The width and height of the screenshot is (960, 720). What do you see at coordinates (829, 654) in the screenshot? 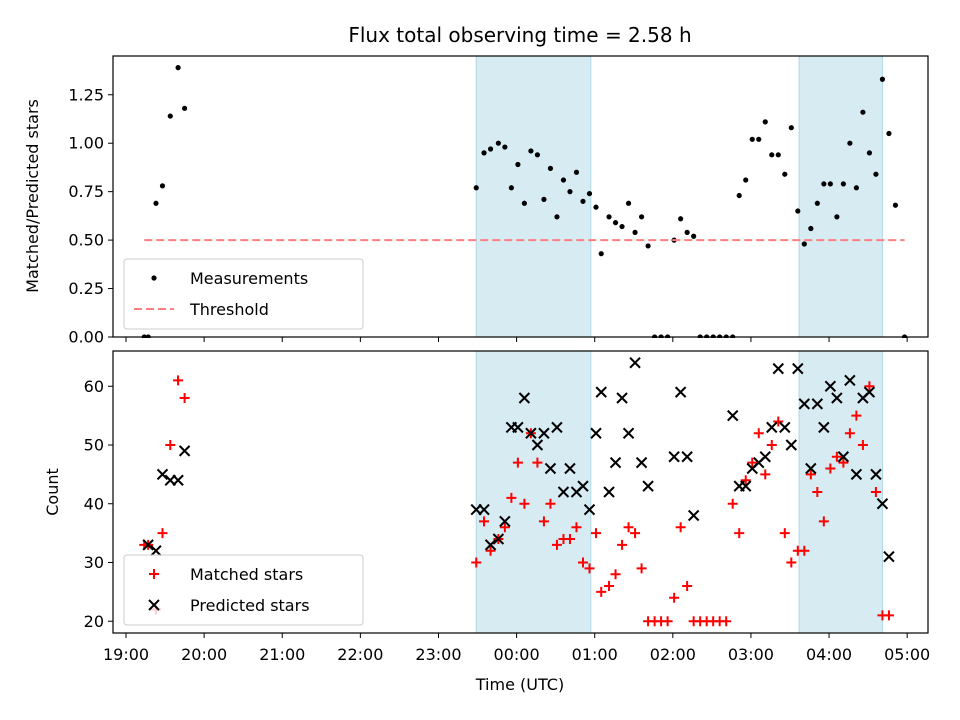
I see `x-tick-label-9: 04:00` at bounding box center [829, 654].